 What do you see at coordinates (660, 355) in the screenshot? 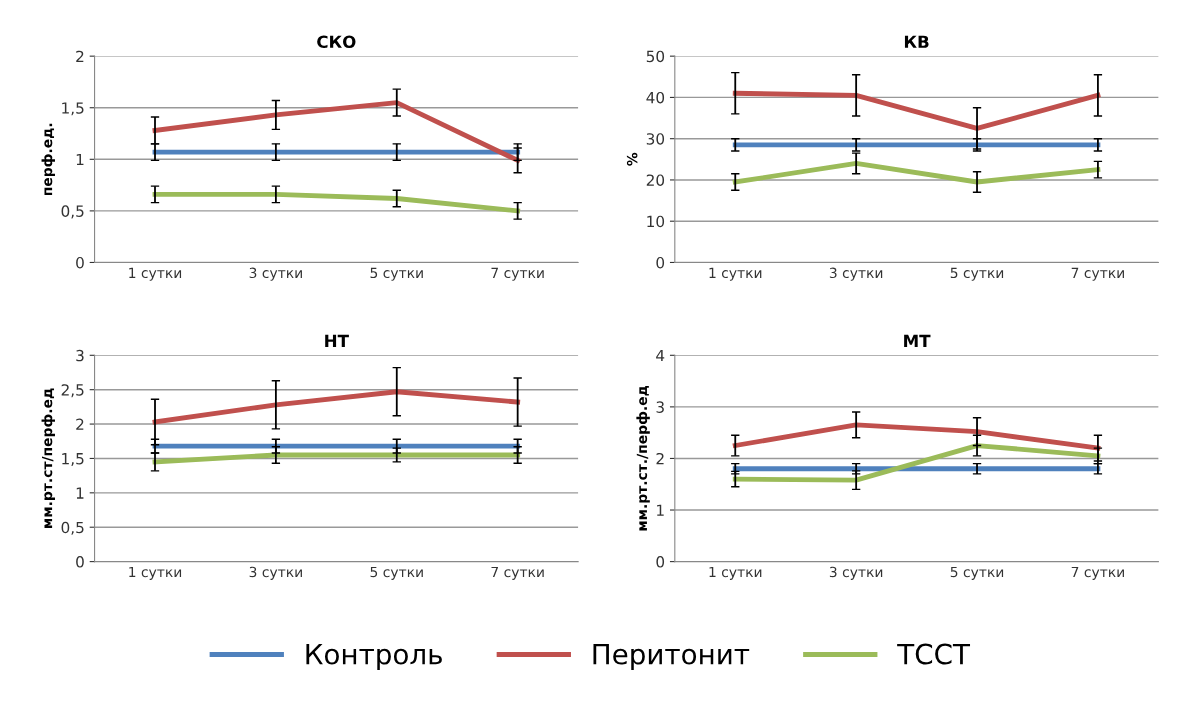
I see `y-tick-label: 4` at bounding box center [660, 355].